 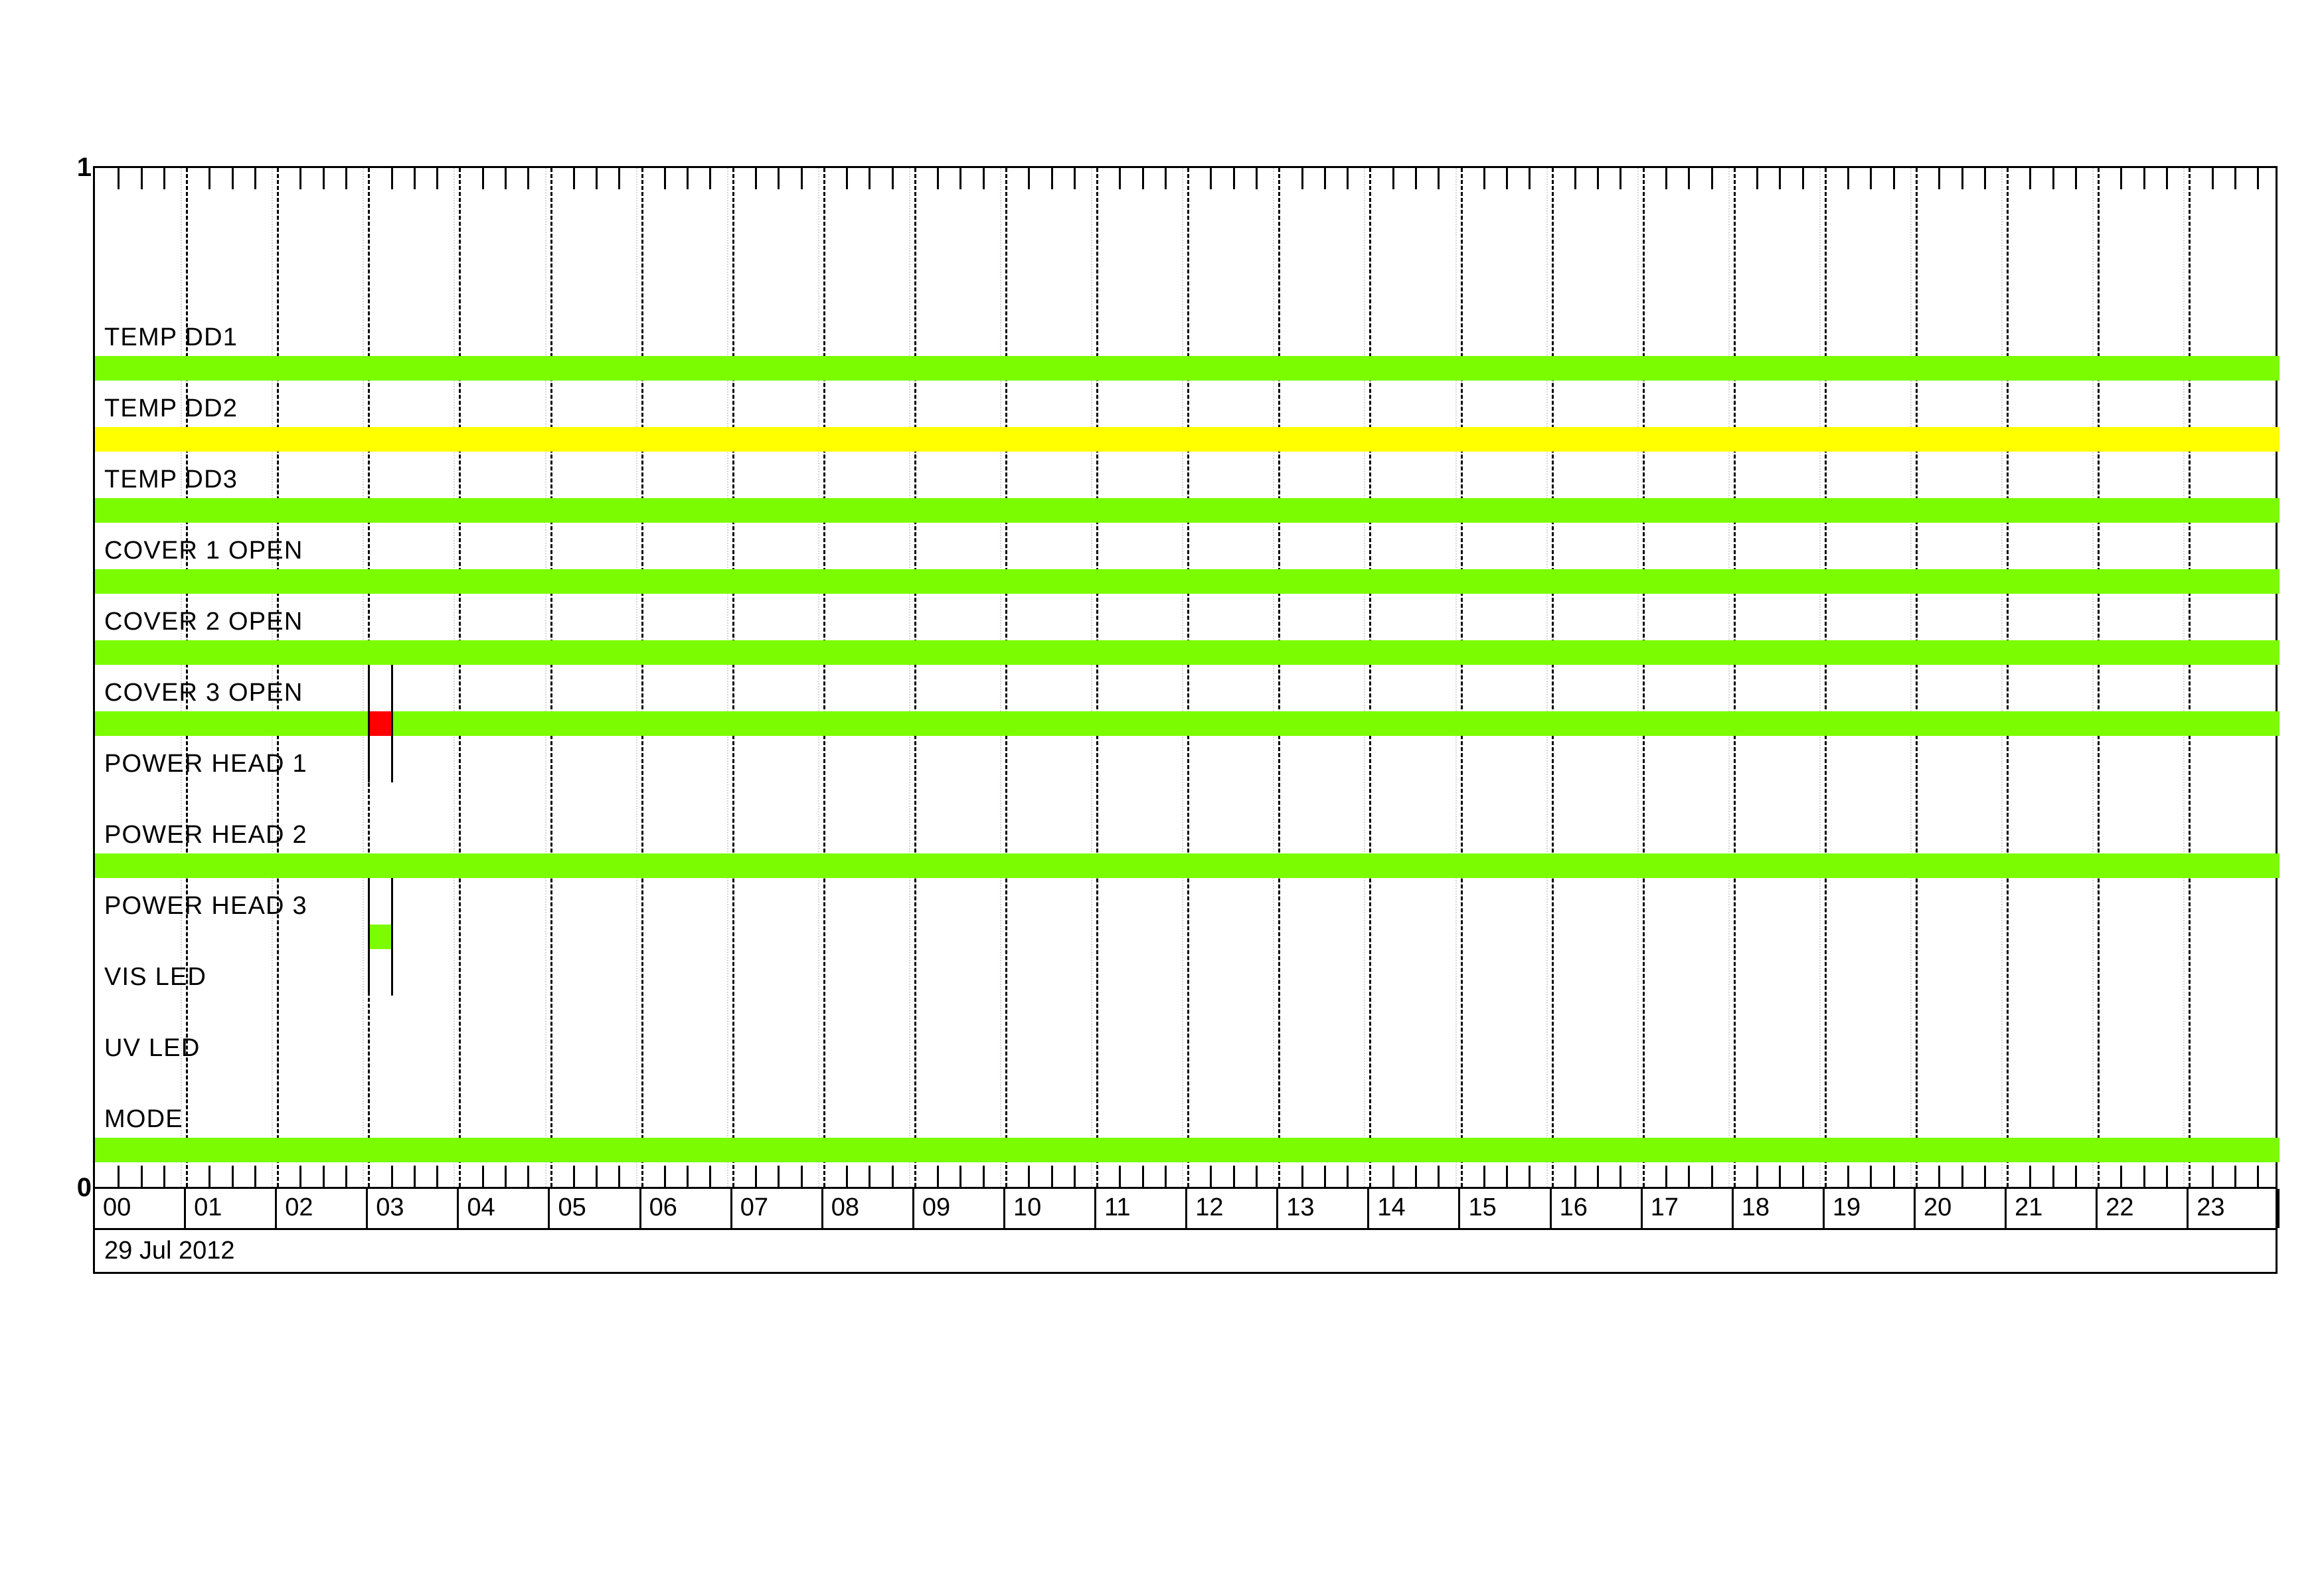 I want to click on hour-cell-01: 01, so click(x=232, y=1208).